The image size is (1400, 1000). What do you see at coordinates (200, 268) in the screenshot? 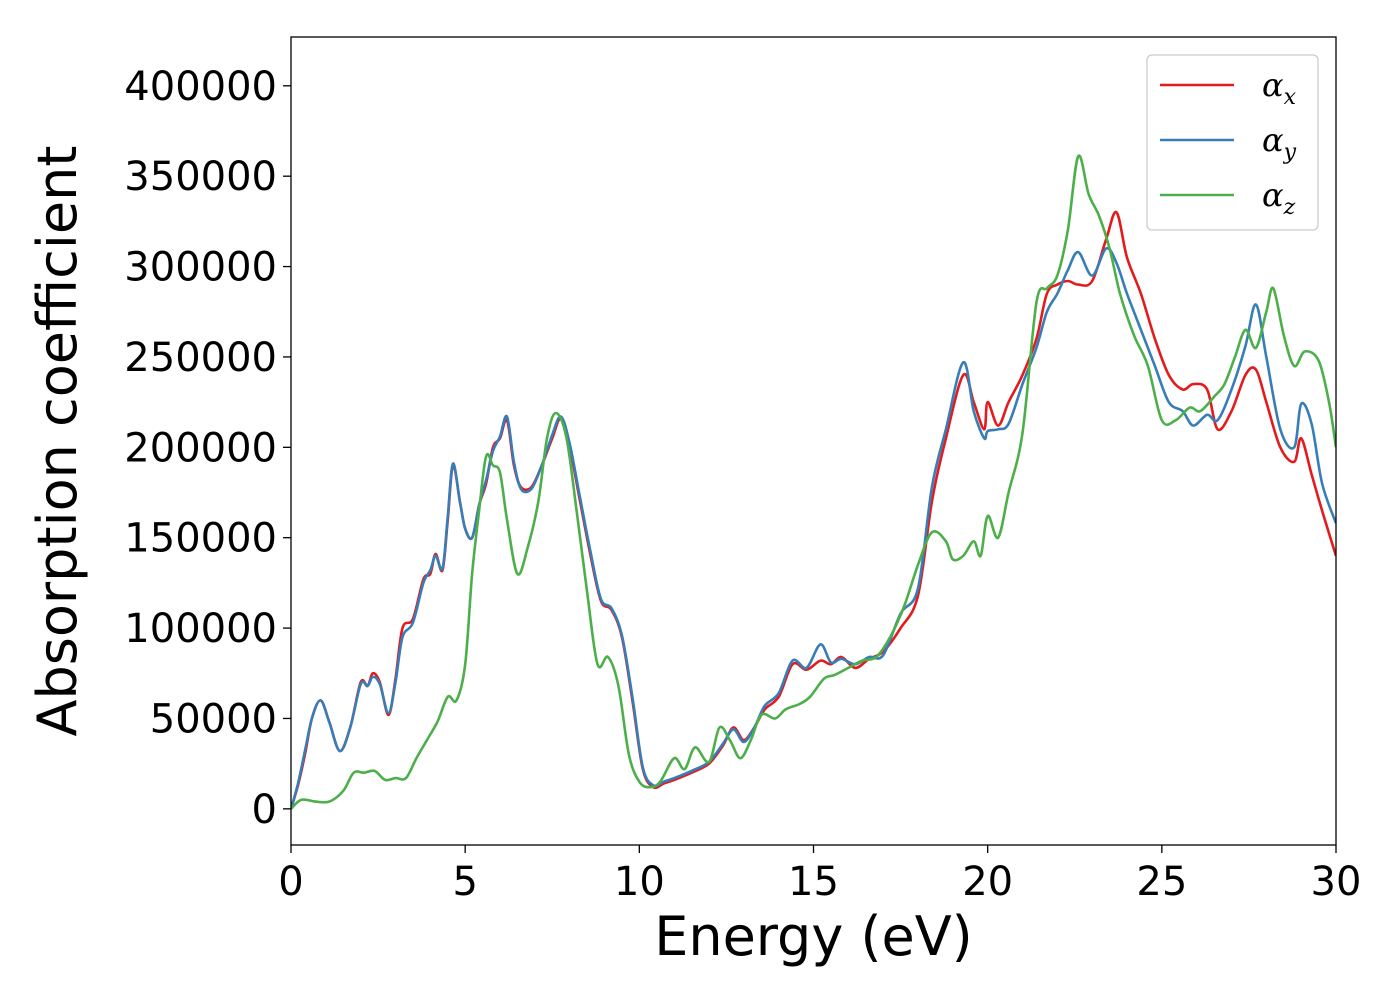
I see `y-tick-label: 300000` at bounding box center [200, 268].